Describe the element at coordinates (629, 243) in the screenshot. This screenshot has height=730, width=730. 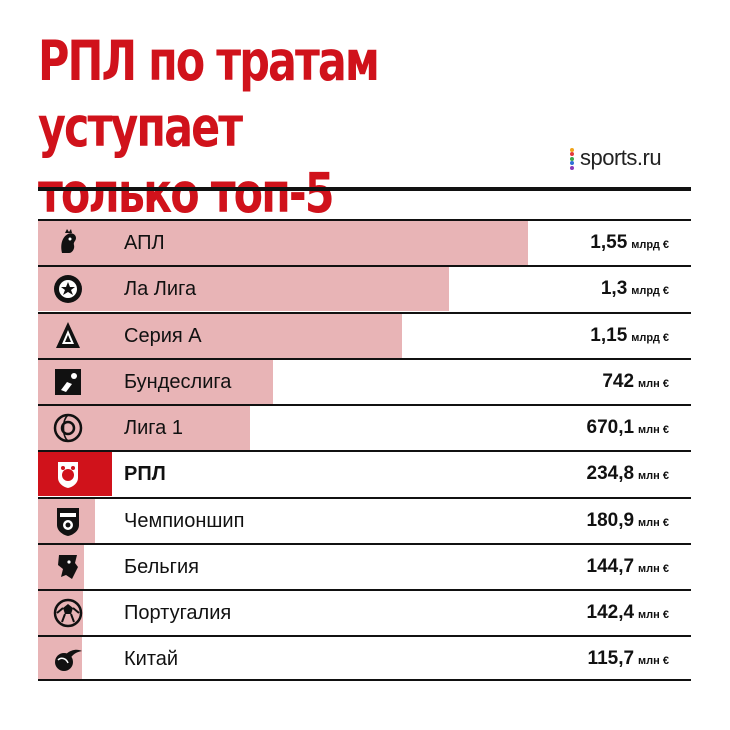
I see `row-value: 1,55 млрд €` at that location.